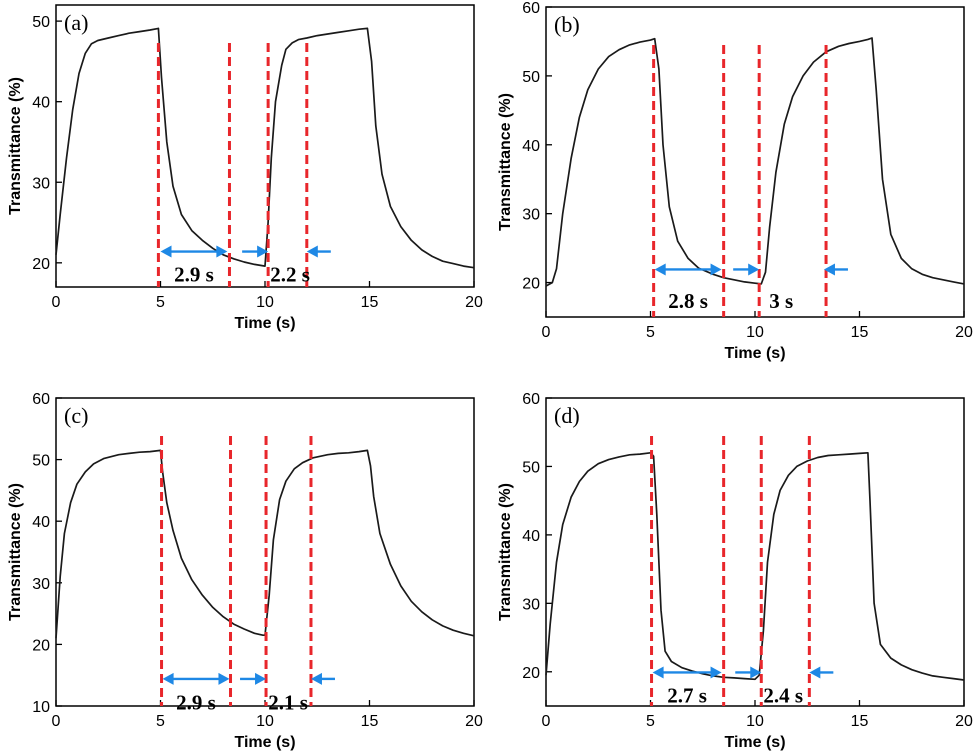 This screenshot has height=755, width=980. I want to click on panel-label: (c), so click(76, 415).